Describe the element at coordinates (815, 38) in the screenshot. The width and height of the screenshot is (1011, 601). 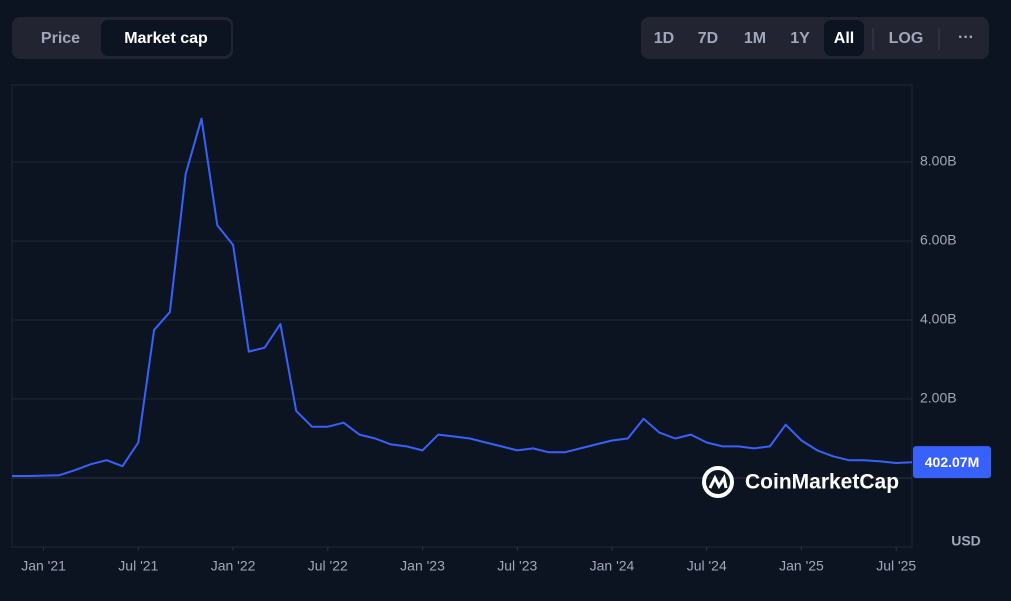
I see `range-group` at that location.